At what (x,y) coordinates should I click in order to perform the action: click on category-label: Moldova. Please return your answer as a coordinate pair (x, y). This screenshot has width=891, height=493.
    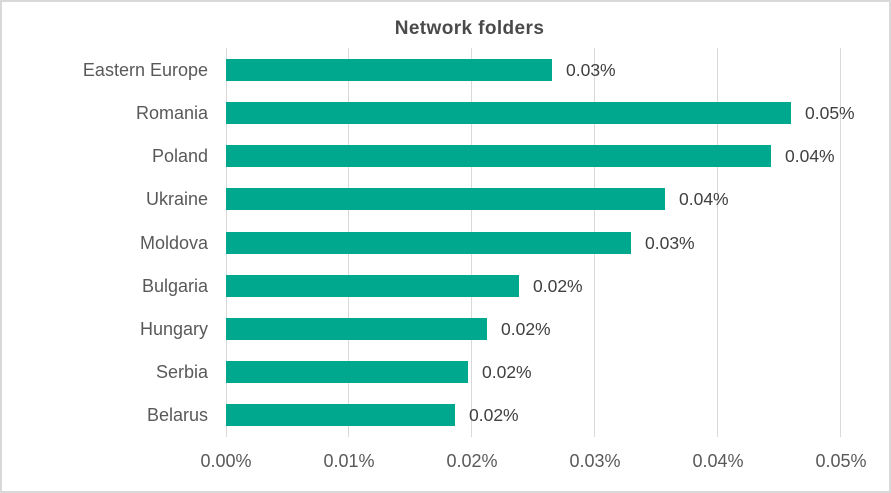
    Looking at the image, I should click on (173, 243).